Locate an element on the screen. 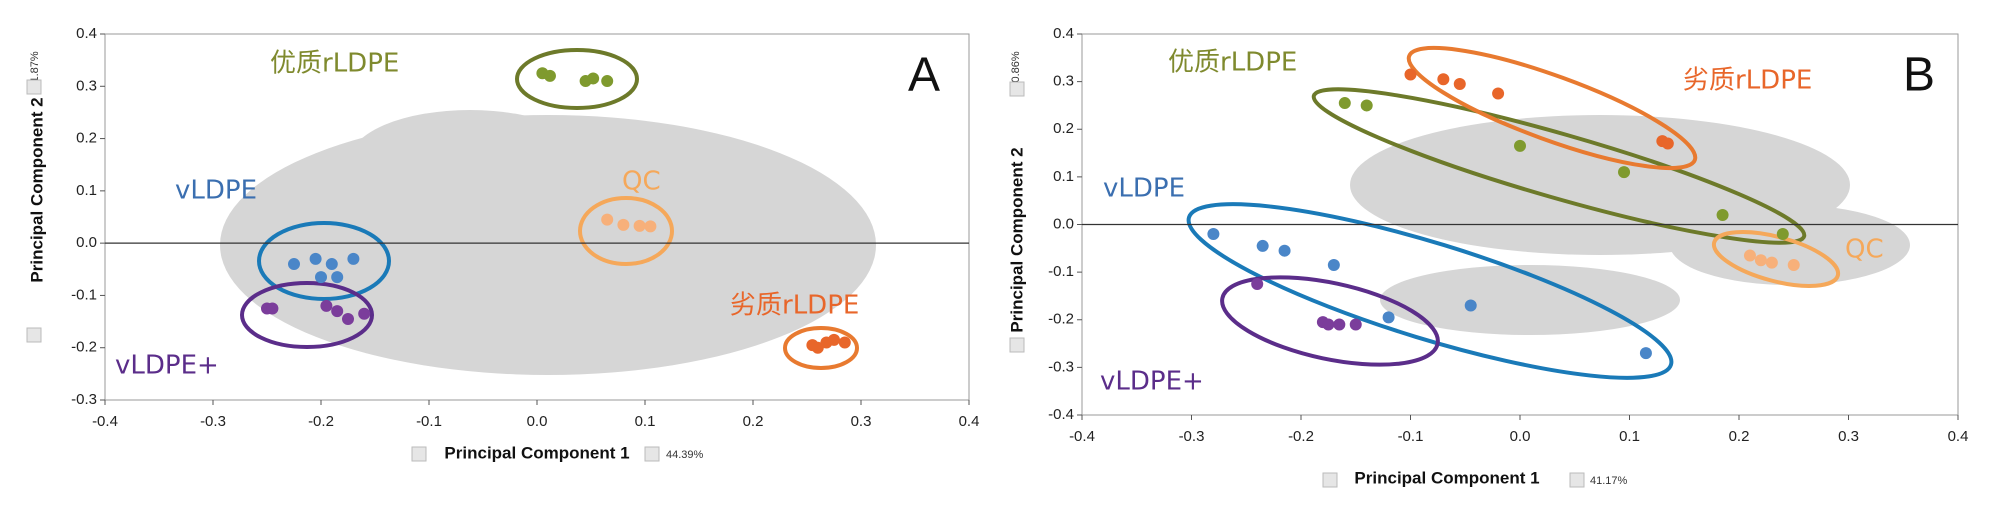 The image size is (2000, 523). panel-letter: A is located at coordinates (924, 75).